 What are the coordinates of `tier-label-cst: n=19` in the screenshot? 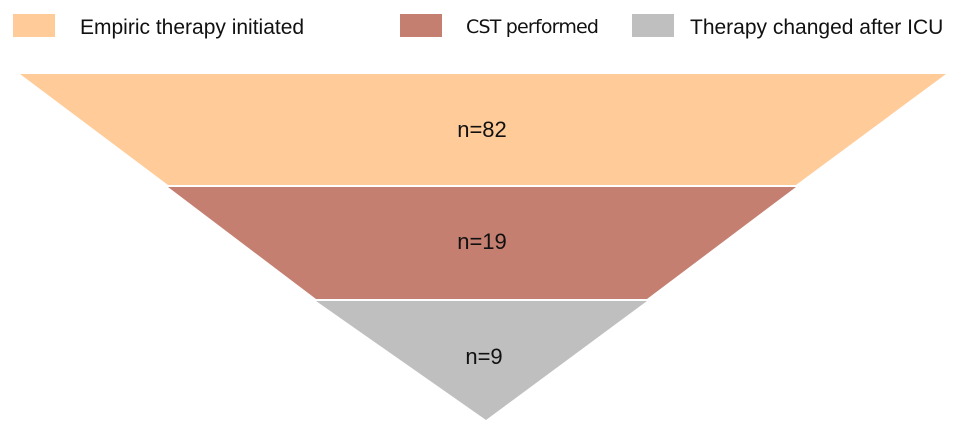 It's located at (482, 241).